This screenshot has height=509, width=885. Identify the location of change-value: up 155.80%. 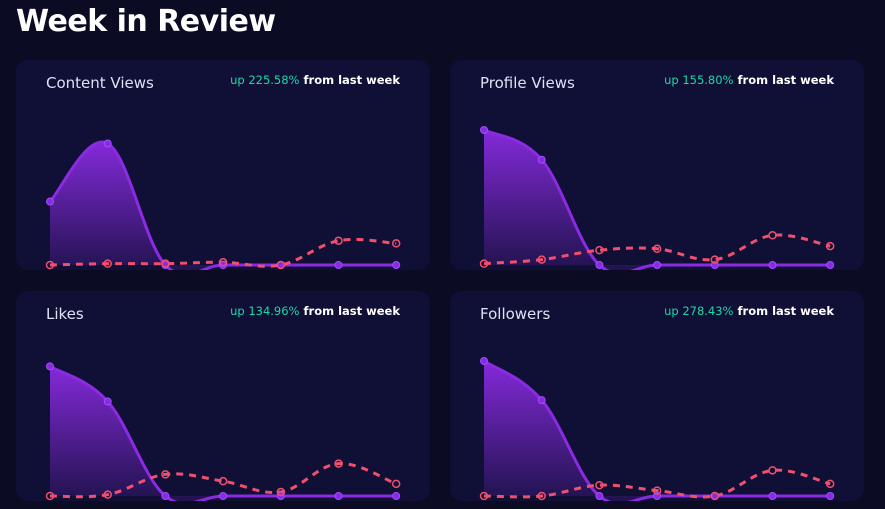
(699, 80).